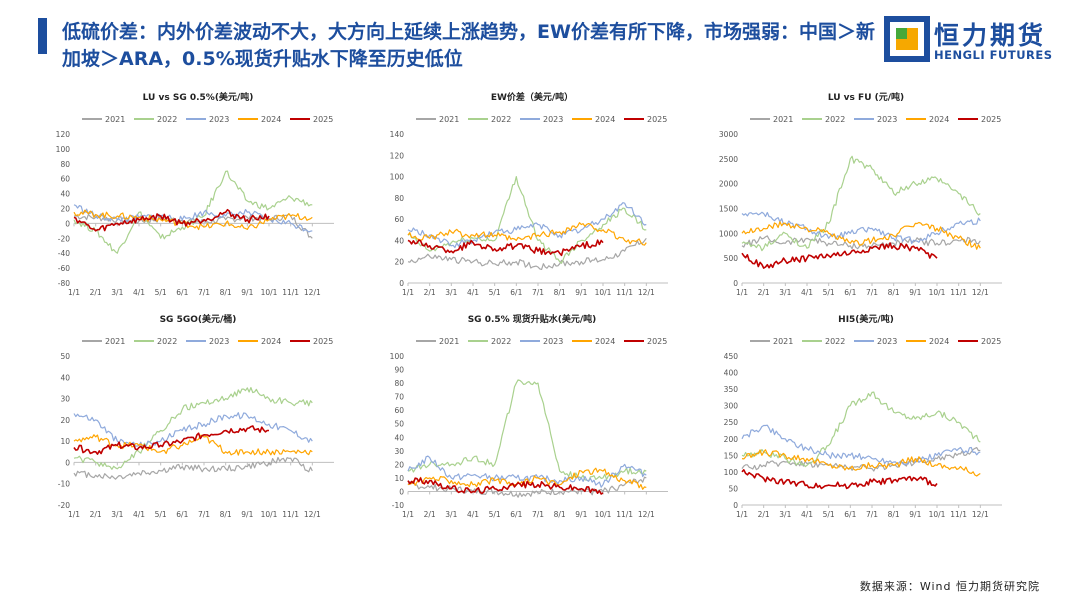 This screenshot has height=608, width=1080. What do you see at coordinates (861, 235) in the screenshot?
I see `series-line-2024` at bounding box center [861, 235].